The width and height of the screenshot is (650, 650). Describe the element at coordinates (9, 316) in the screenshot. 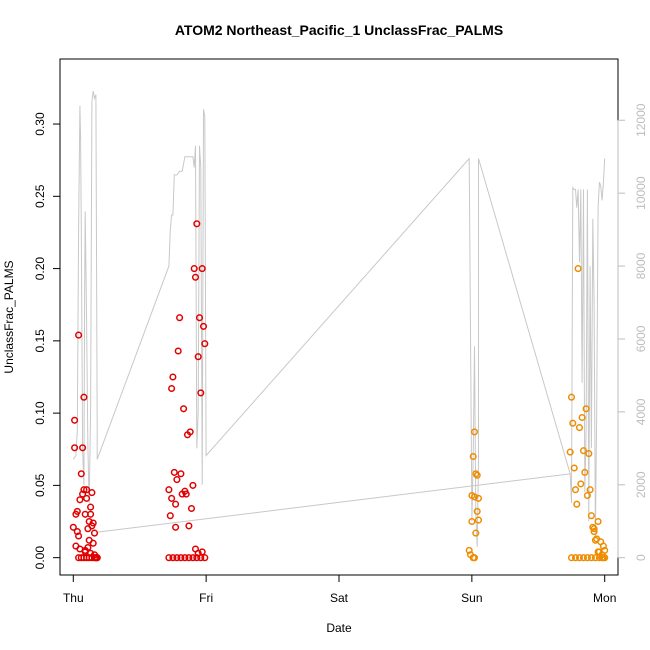

I see `y-axis-label: UnclassFrac_PALMS` at that location.